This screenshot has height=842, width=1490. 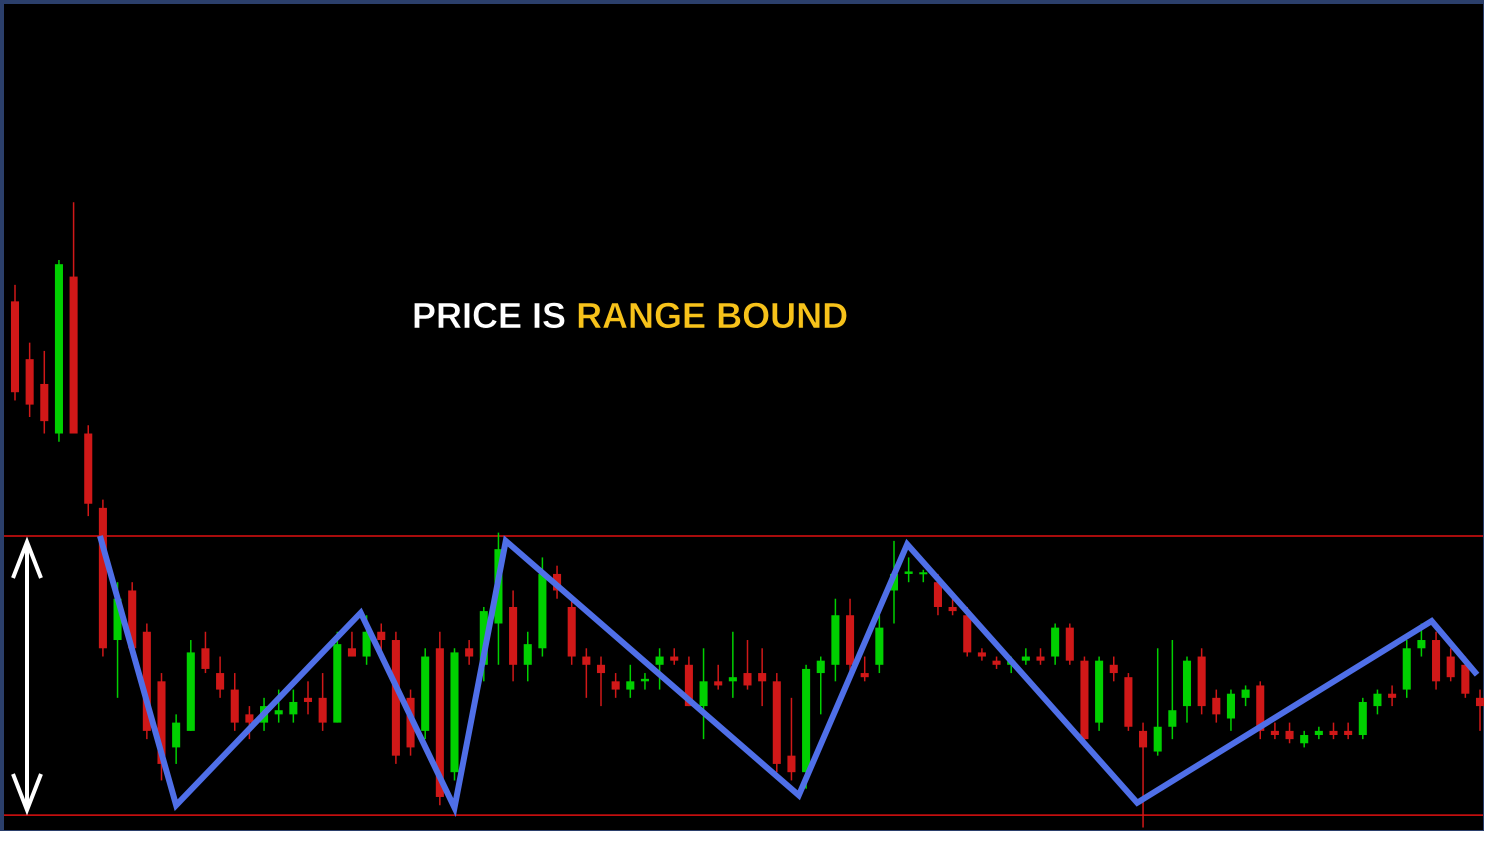 What do you see at coordinates (712, 315) in the screenshot?
I see `annotation-part: RANGE BOUND` at bounding box center [712, 315].